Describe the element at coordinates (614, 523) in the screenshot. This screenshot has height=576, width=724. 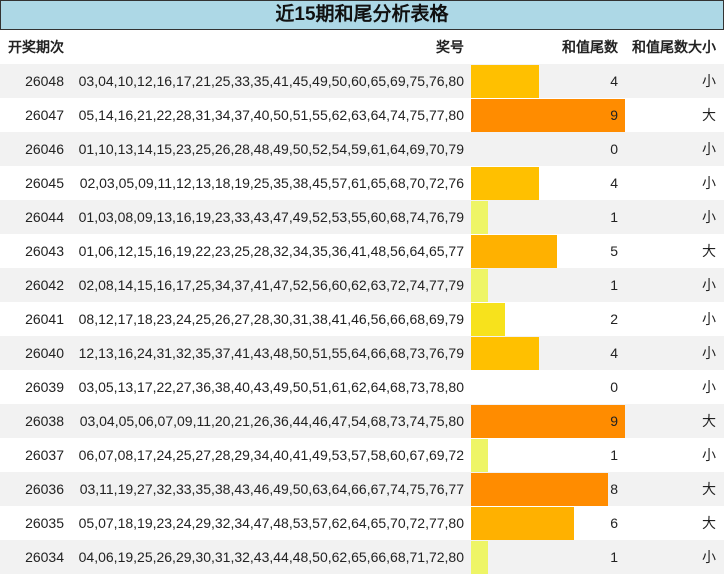
I see `sum-tail-cell: 6` at that location.